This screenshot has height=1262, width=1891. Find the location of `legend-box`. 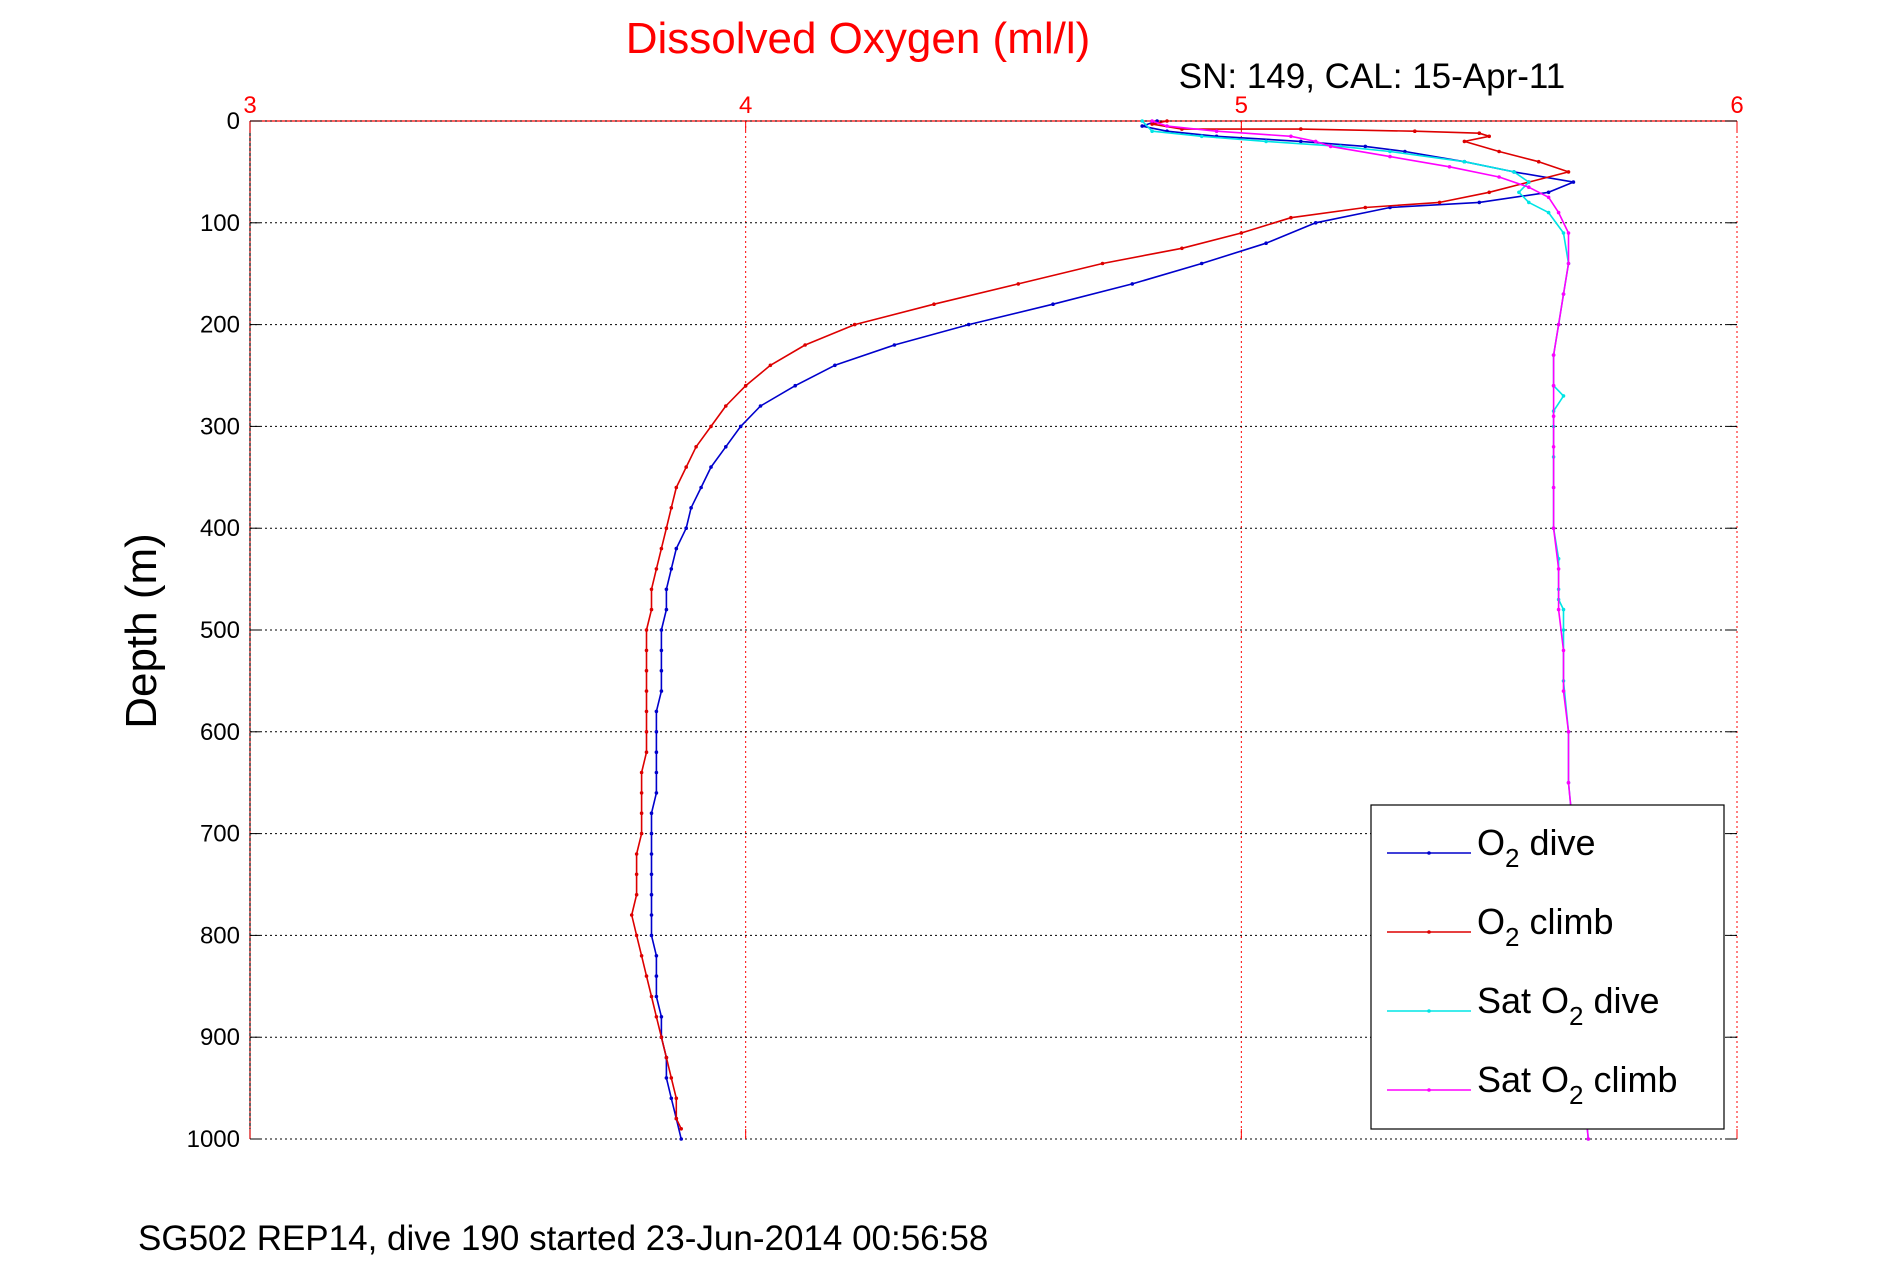

legend-box is located at coordinates (1547, 967).